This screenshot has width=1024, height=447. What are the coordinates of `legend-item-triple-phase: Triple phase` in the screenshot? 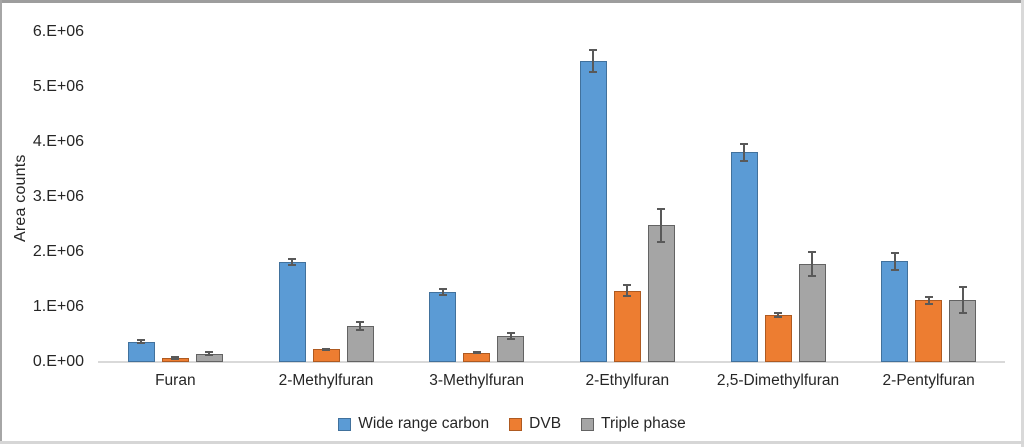 It's located at (633, 424).